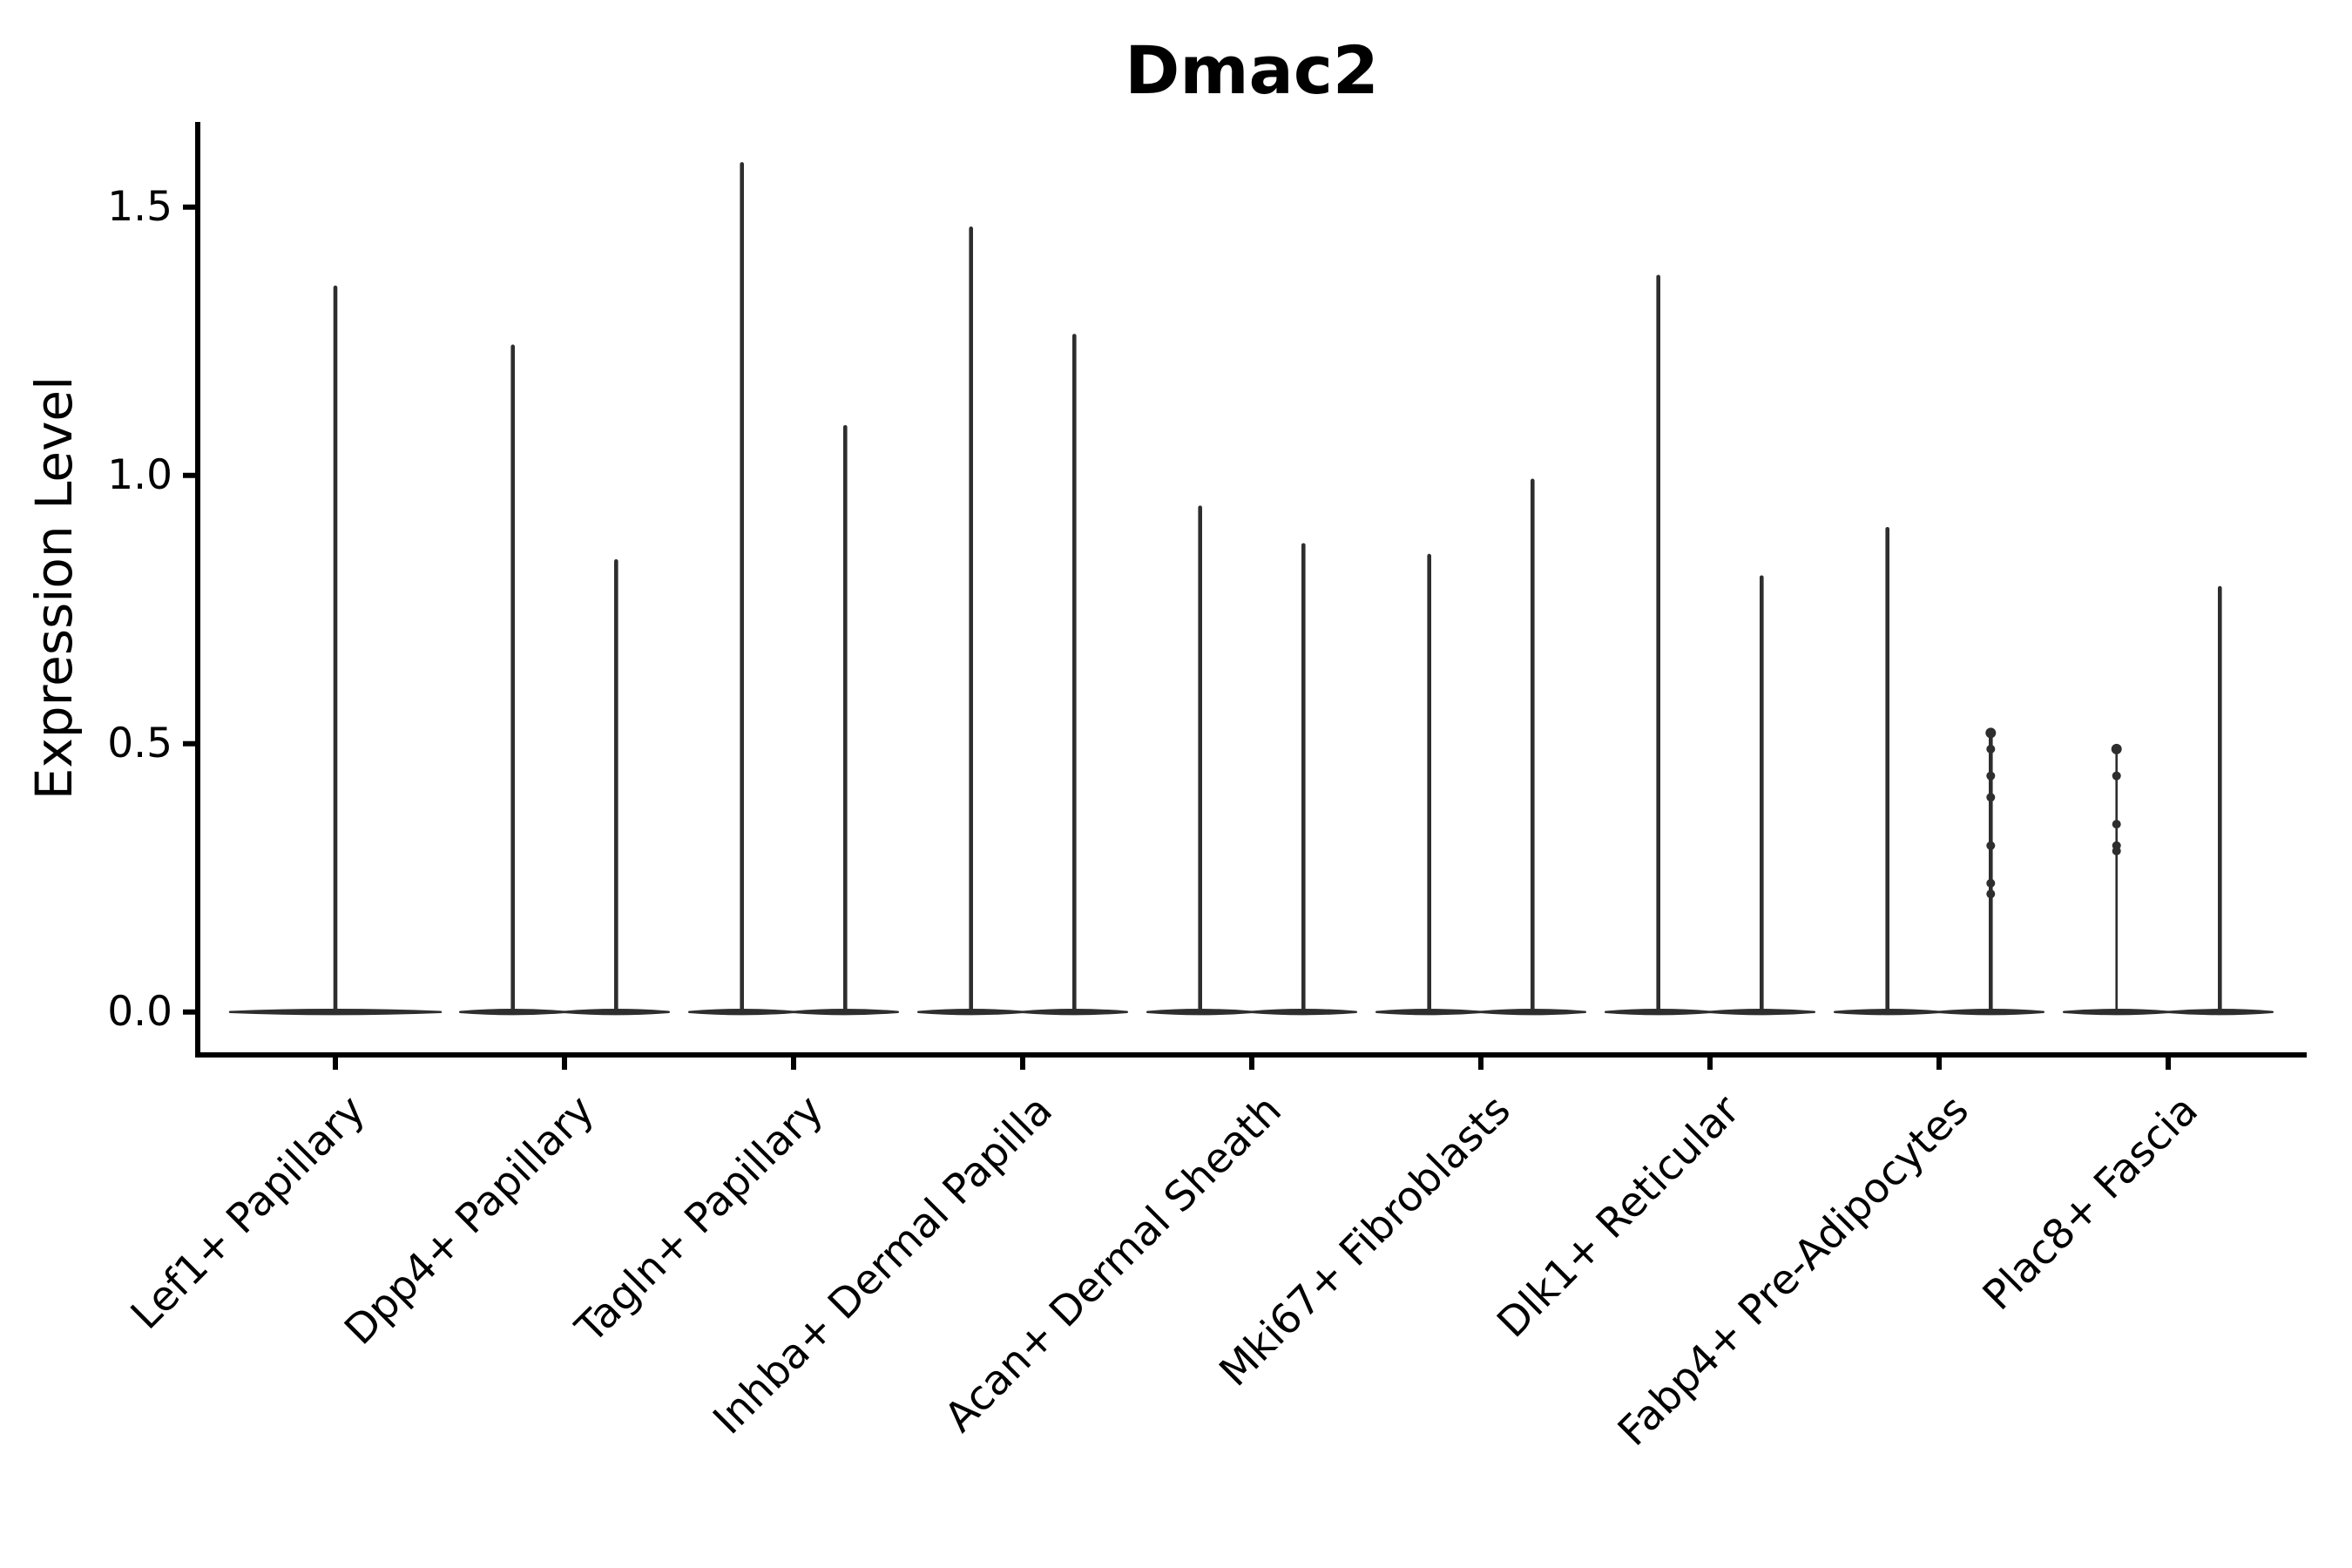 This screenshot has height=1568, width=2352. I want to click on chart-title: Dmac2, so click(1252, 70).